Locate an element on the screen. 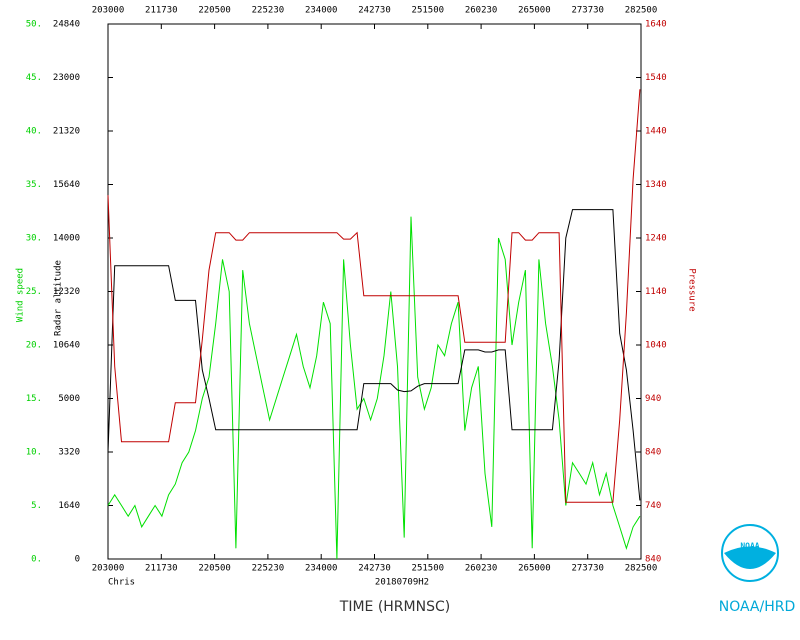  y3-tick-label: 5000 is located at coordinates (69, 399).